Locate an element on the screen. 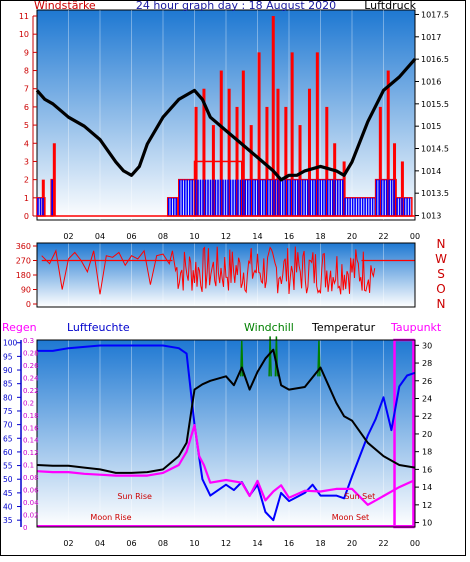  time-tick-label: 02 is located at coordinates (68, 543).